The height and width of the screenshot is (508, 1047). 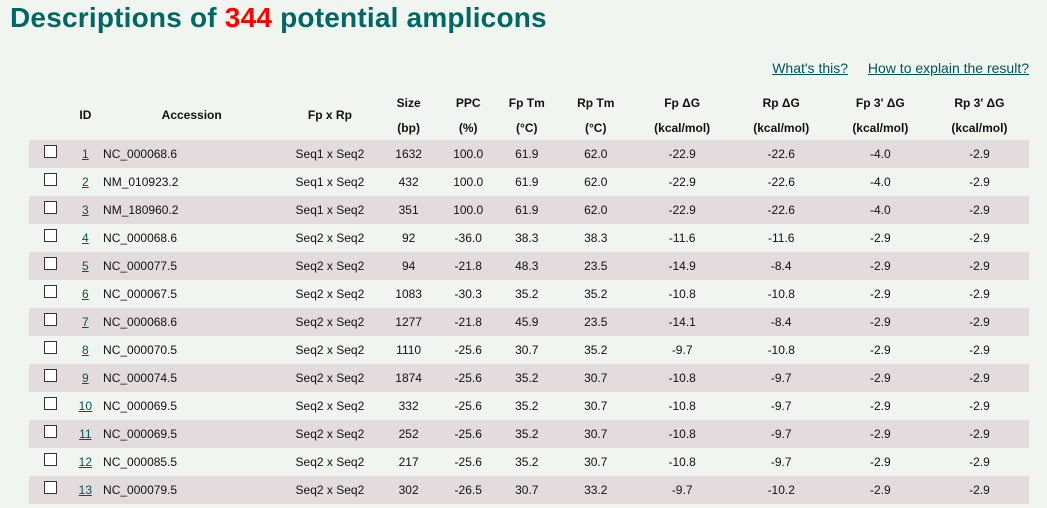 What do you see at coordinates (85, 294) in the screenshot?
I see `amplicon-id-link: 6` at bounding box center [85, 294].